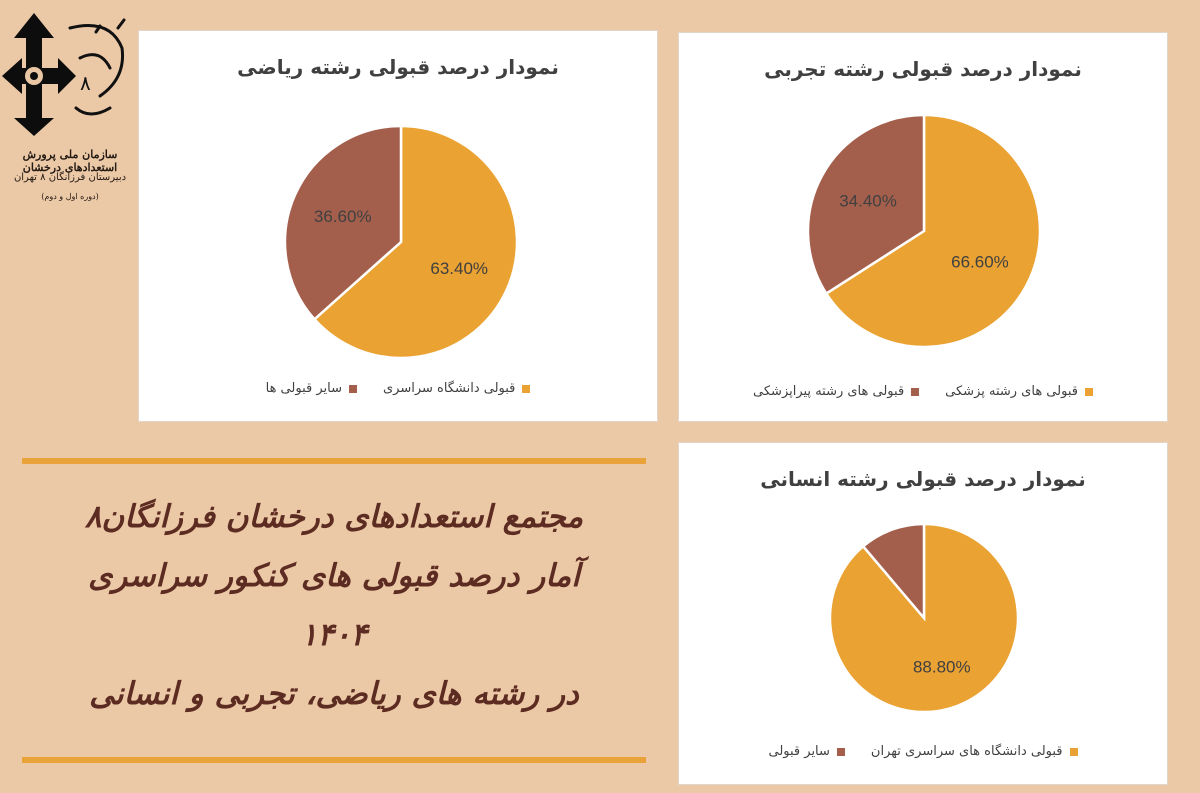 Image resolution: width=1200 pixels, height=793 pixels. I want to click on legend-item: سایر قبولی, so click(806, 751).